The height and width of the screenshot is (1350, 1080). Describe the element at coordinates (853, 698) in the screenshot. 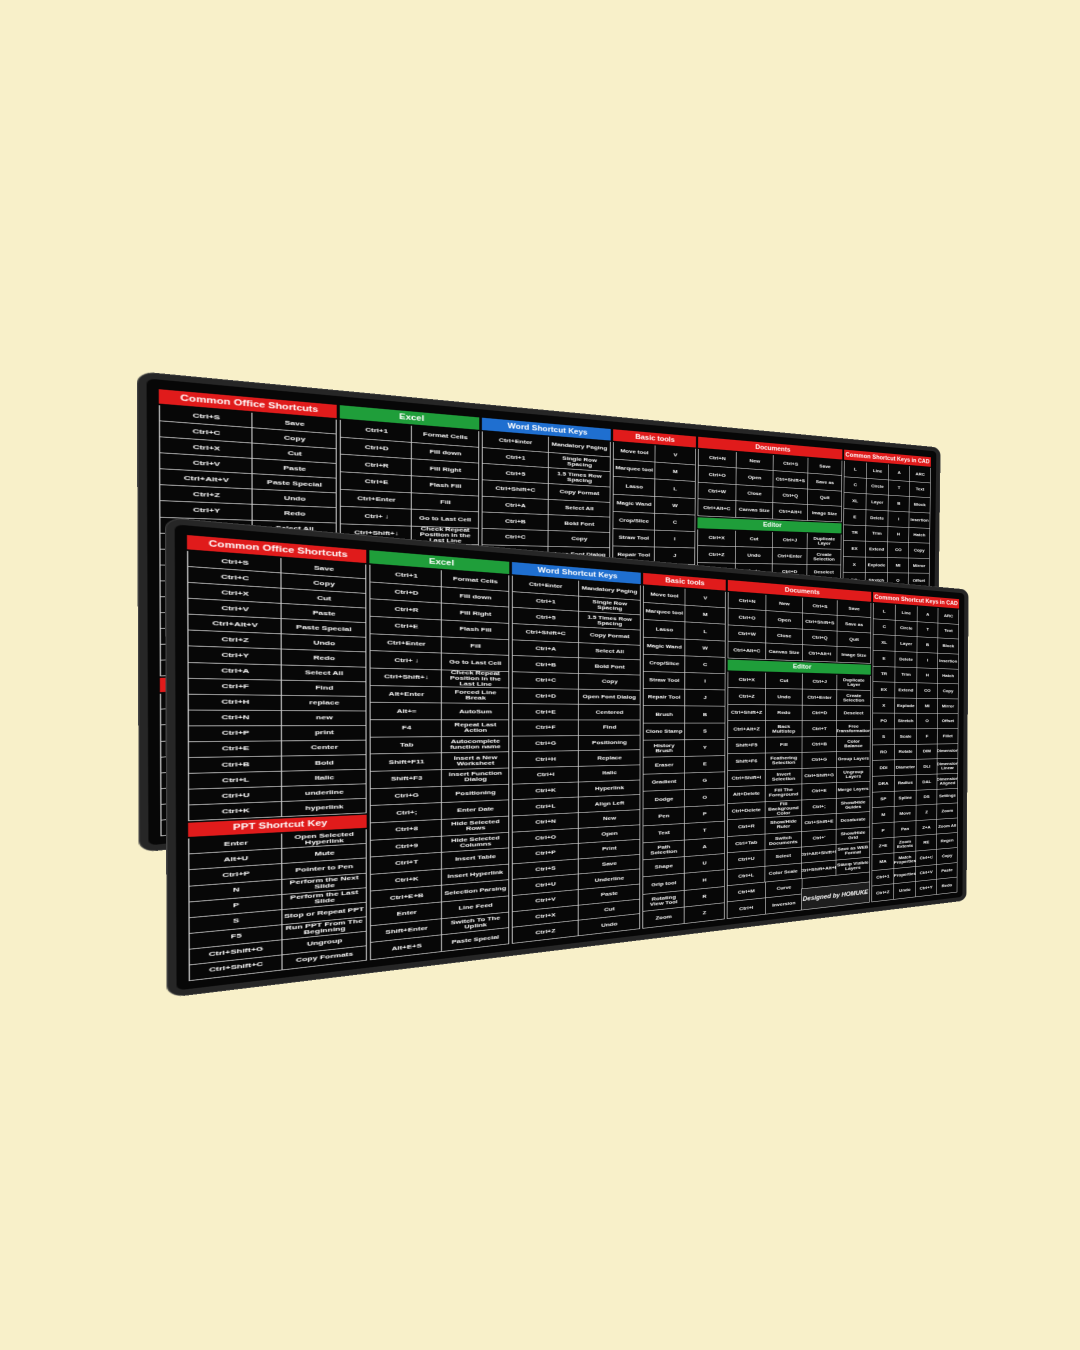

I see `action: Create Selection` at that location.